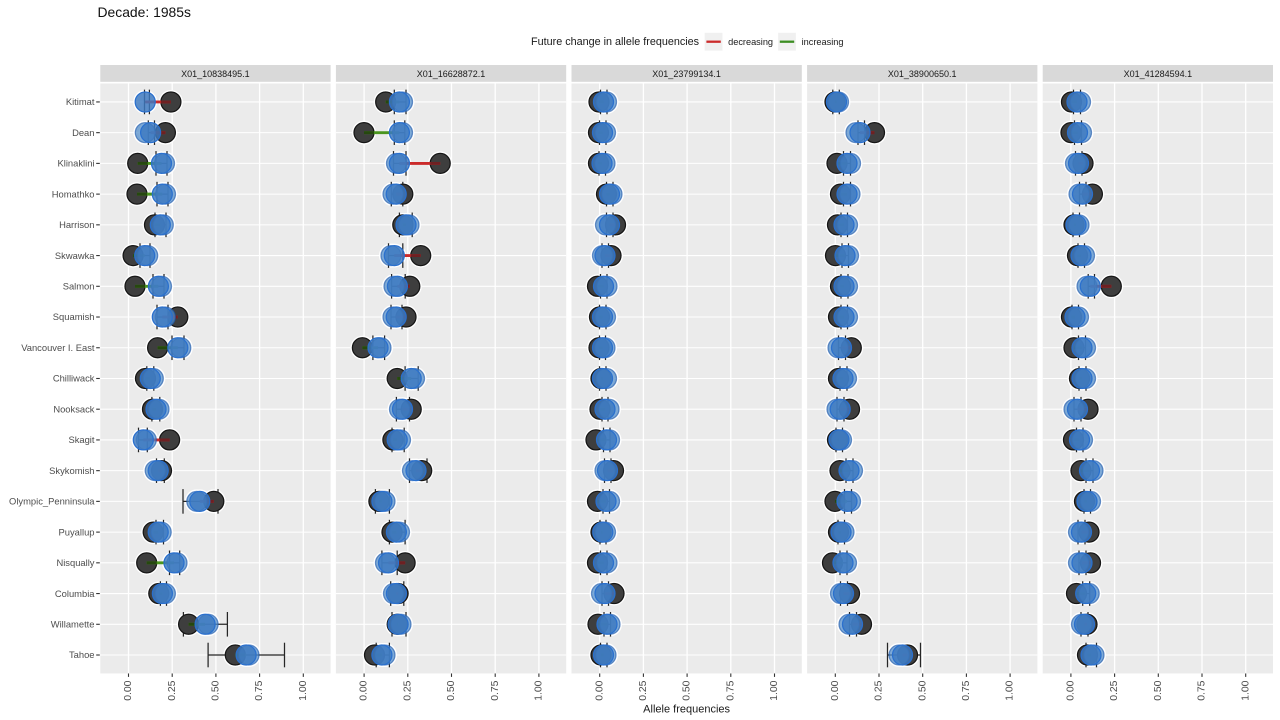 This screenshot has height=720, width=1280. What do you see at coordinates (75, 593) in the screenshot?
I see `svg-text: Columbia` at bounding box center [75, 593].